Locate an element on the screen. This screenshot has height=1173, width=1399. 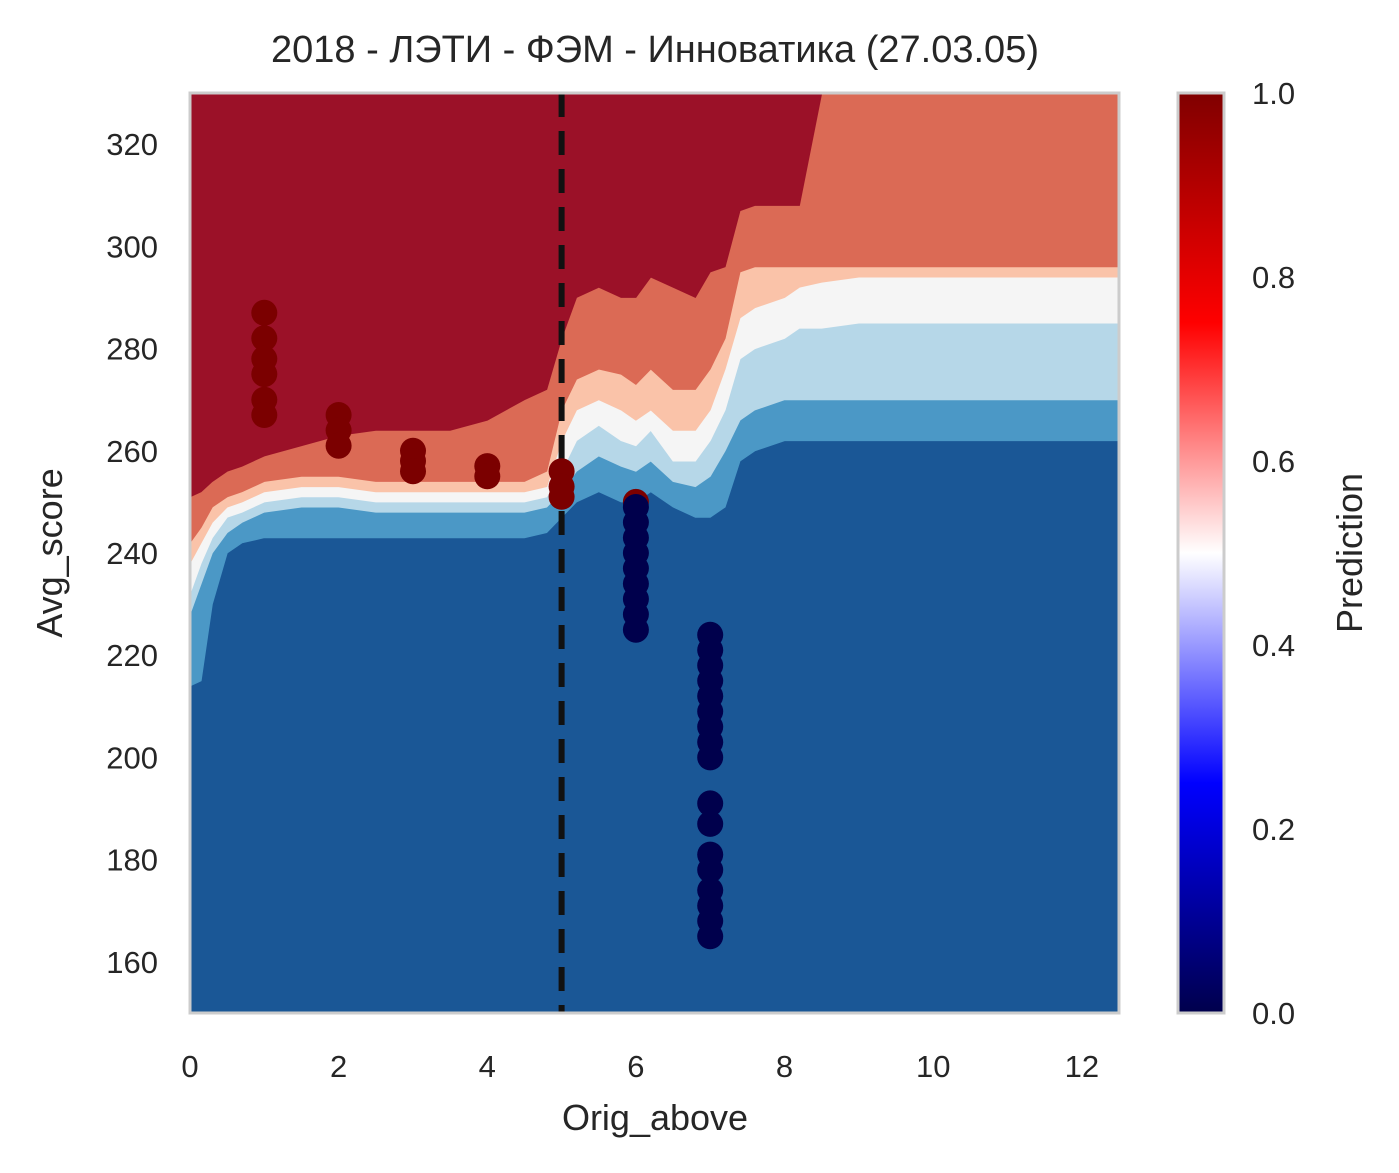
colorbar-label: Prediction is located at coordinates (1349, 553).